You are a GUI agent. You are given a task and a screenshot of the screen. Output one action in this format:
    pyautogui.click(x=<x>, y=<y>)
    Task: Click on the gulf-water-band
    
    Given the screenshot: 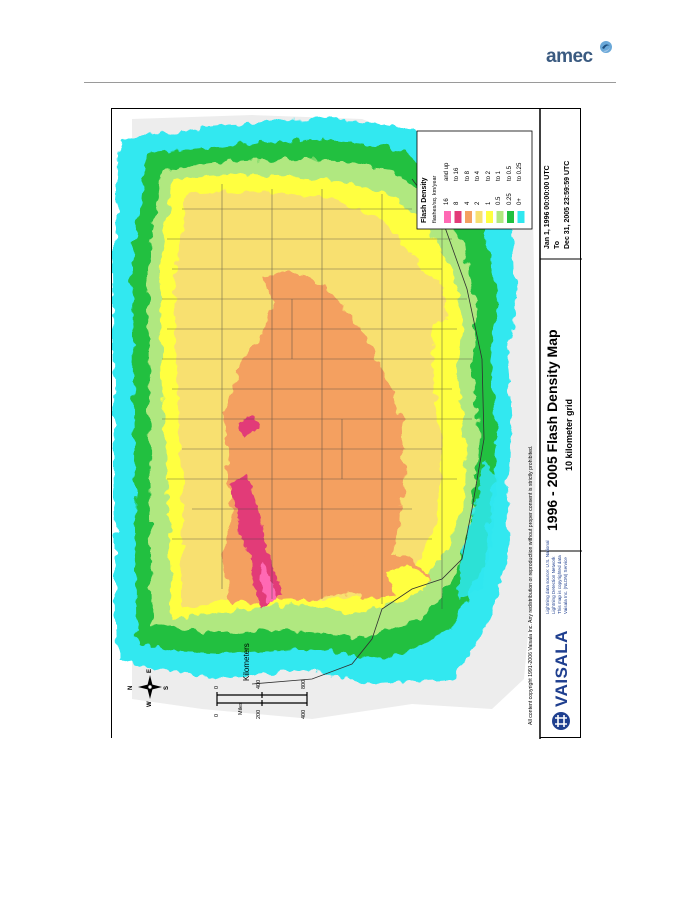 What is the action you would take?
    pyautogui.click(x=477, y=529)
    